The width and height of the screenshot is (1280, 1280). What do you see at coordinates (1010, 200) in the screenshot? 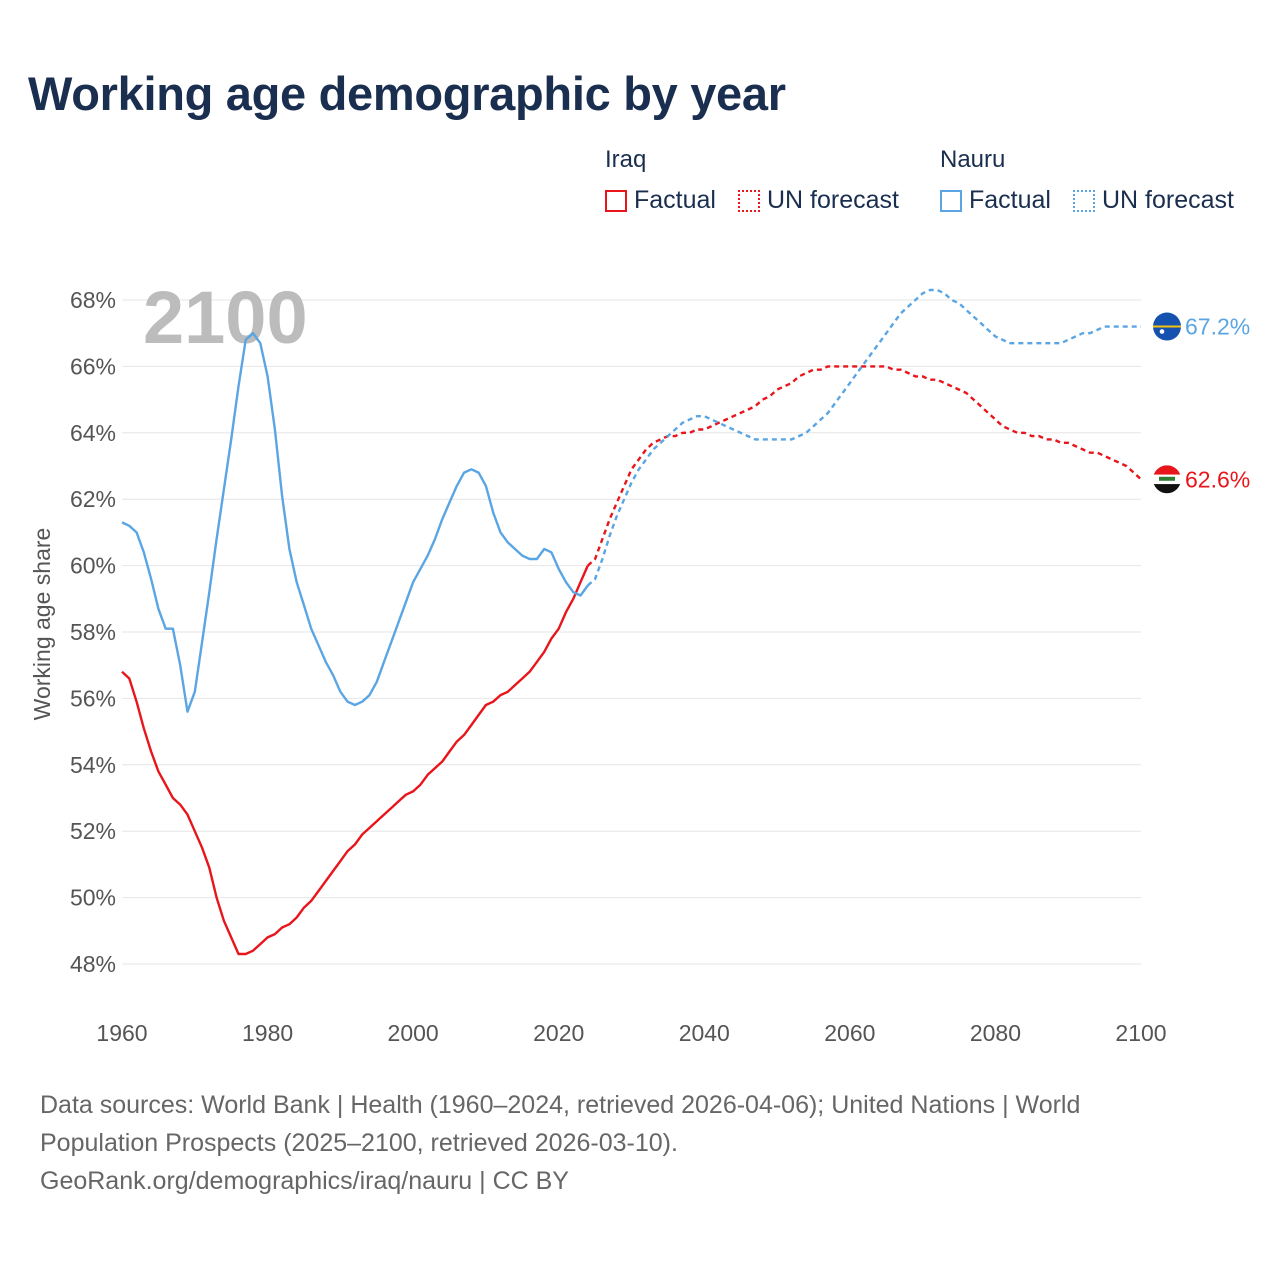
I see `legend-nauru-factual-label: Factual` at bounding box center [1010, 200].